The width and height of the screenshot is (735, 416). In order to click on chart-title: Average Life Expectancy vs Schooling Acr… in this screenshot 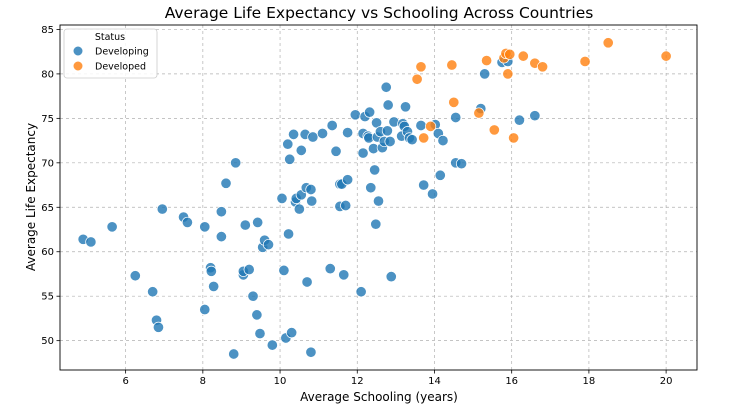, I will do `click(379, 13)`.